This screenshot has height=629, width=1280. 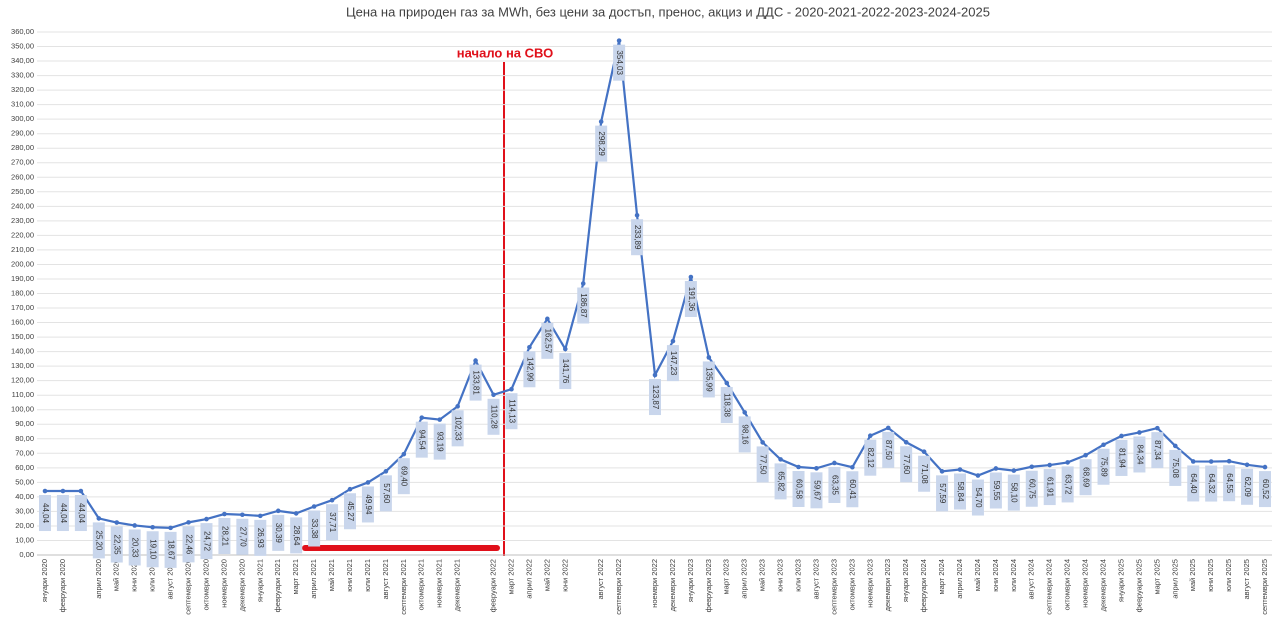 I want to click on y-tick-label: 270,00, so click(x=22, y=162).